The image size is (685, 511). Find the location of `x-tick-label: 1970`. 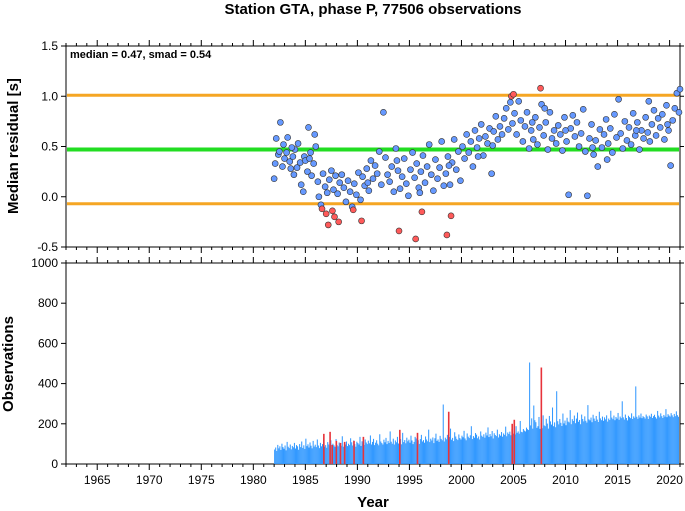

x-tick-label: 1970 is located at coordinates (149, 480).